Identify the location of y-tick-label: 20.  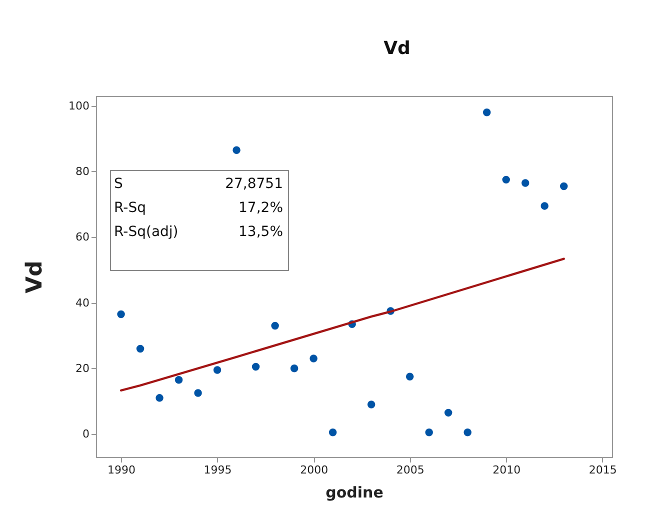
(83, 368).